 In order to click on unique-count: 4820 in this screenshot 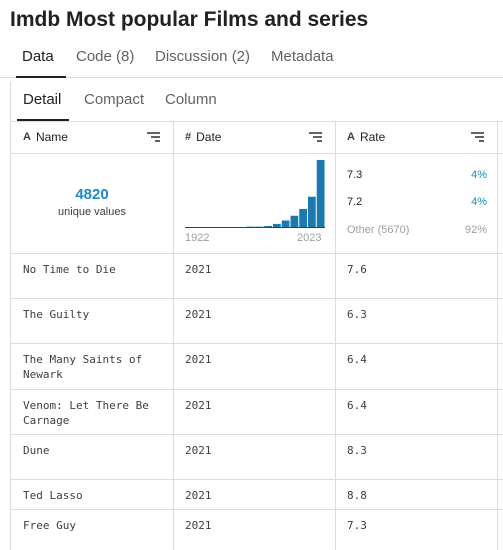, I will do `click(92, 194)`.